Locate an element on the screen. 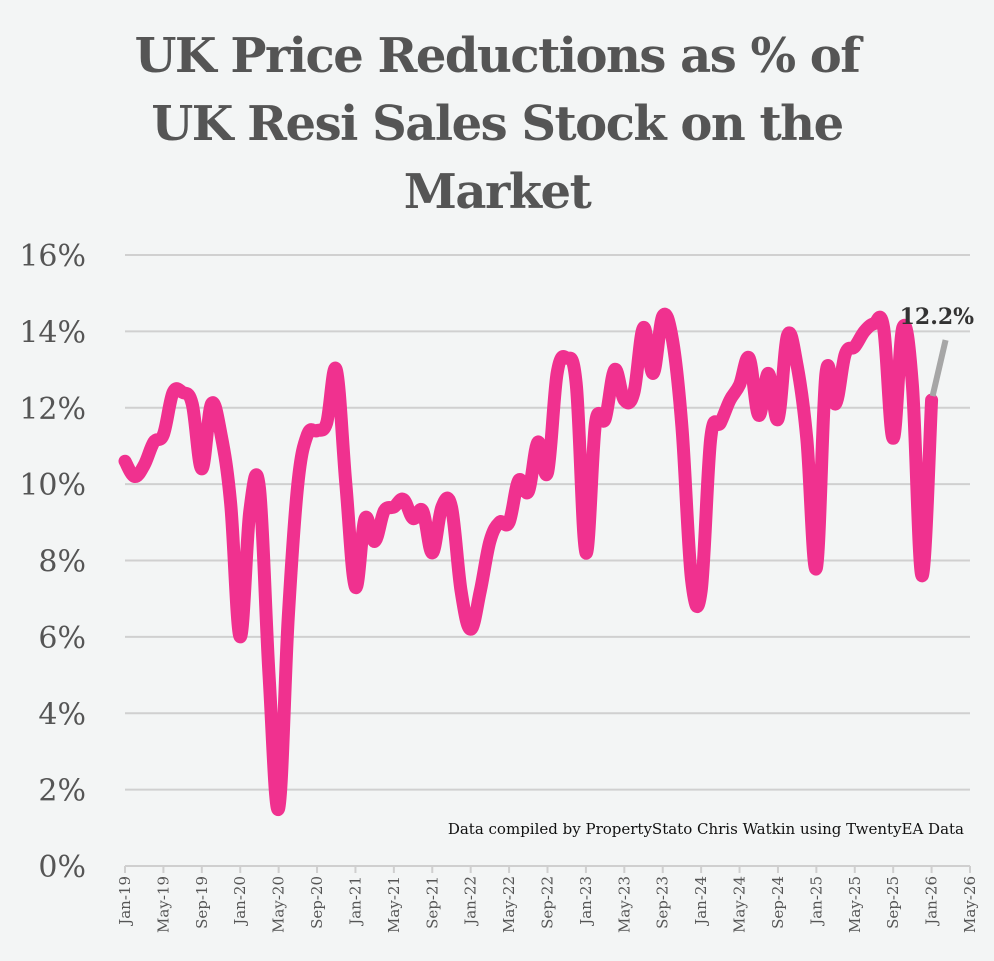 This screenshot has height=961, width=994. x-tick-label: Sep-25 is located at coordinates (893, 902).